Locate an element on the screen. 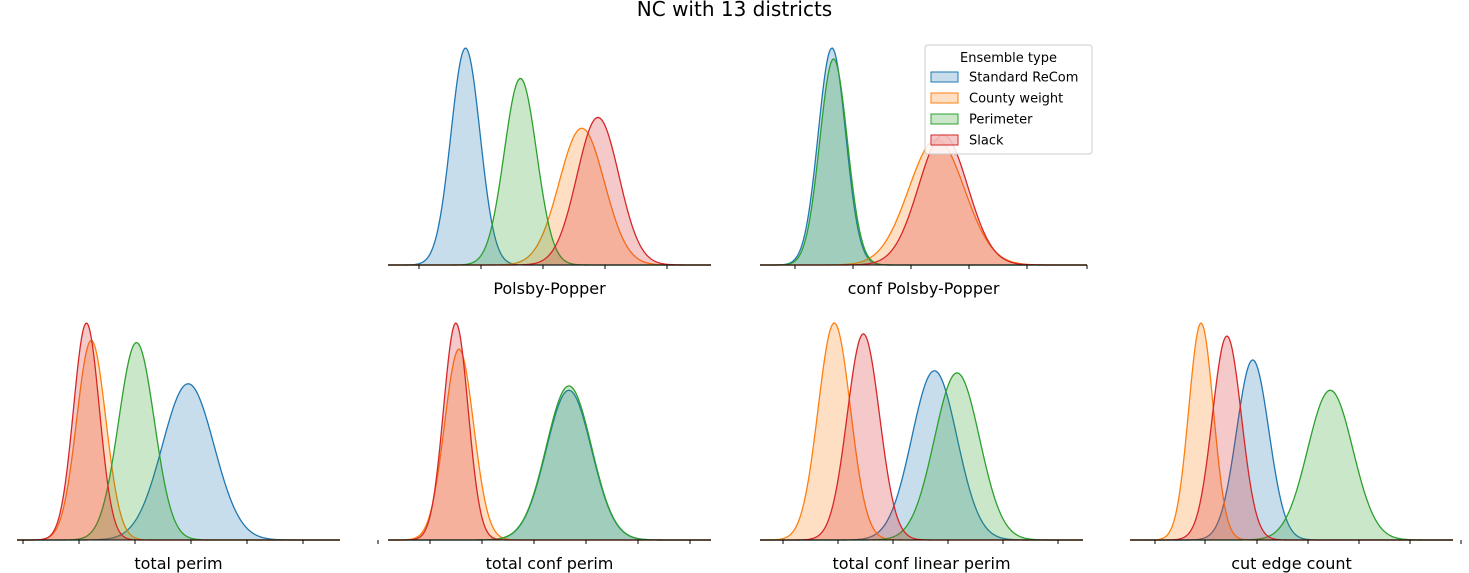 The width and height of the screenshot is (1469, 573). panel-conf-polsby-popper: conf Polsby-Popper is located at coordinates (924, 172).